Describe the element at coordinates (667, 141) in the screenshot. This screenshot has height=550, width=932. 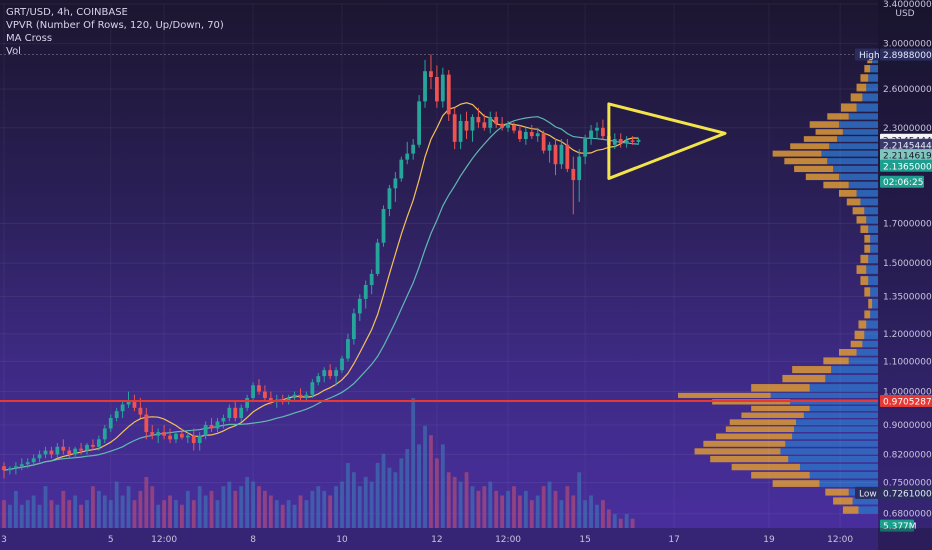
I see `triangle-drawing` at that location.